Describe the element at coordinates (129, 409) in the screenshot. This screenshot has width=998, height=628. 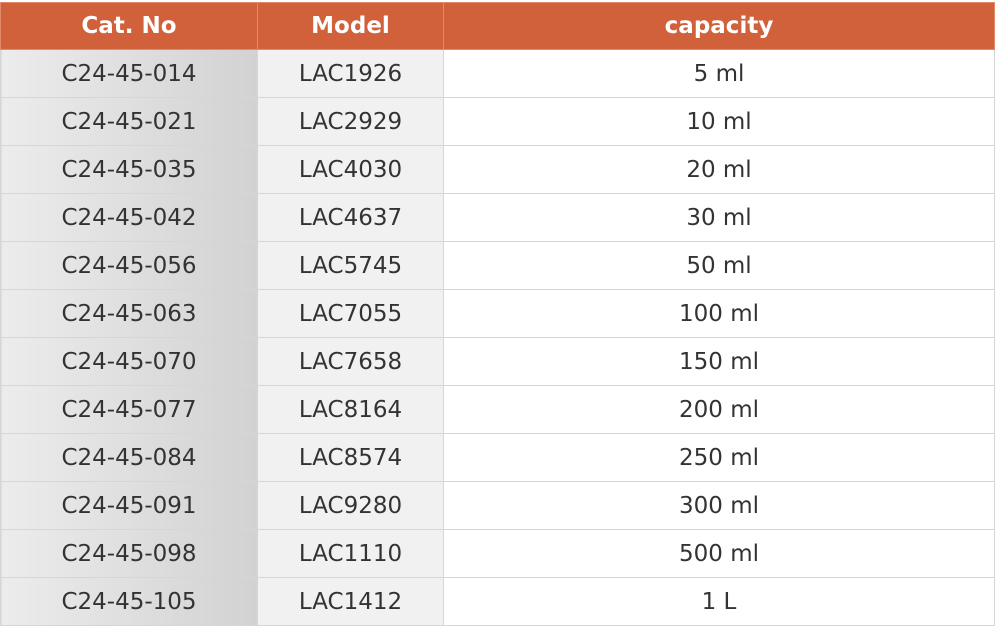
I see `table-cell: C24-45-077` at that location.